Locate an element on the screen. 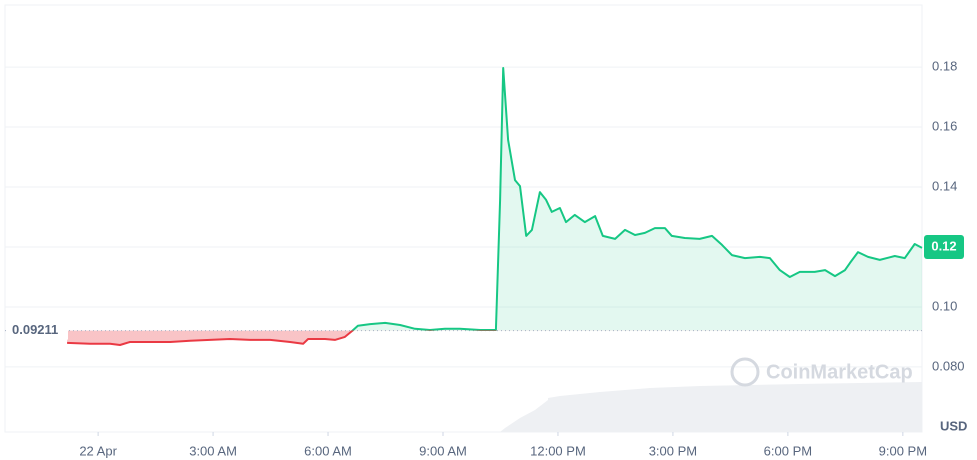  baseline-label-bg is located at coordinates (38, 330).